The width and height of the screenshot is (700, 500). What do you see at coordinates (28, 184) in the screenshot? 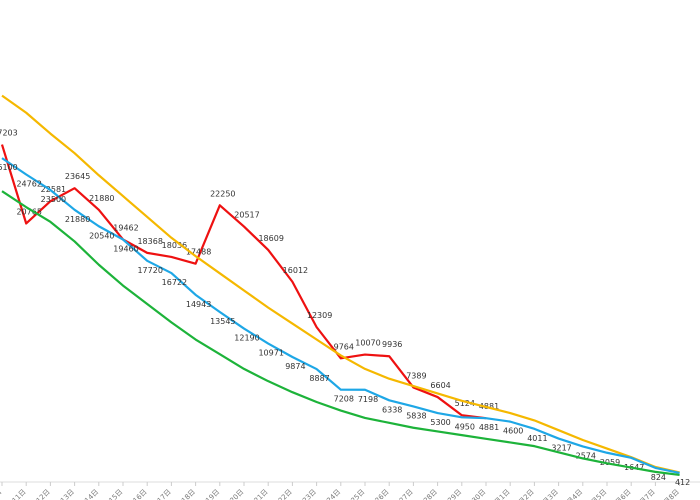
I see `data-label: 24762` at bounding box center [28, 184].